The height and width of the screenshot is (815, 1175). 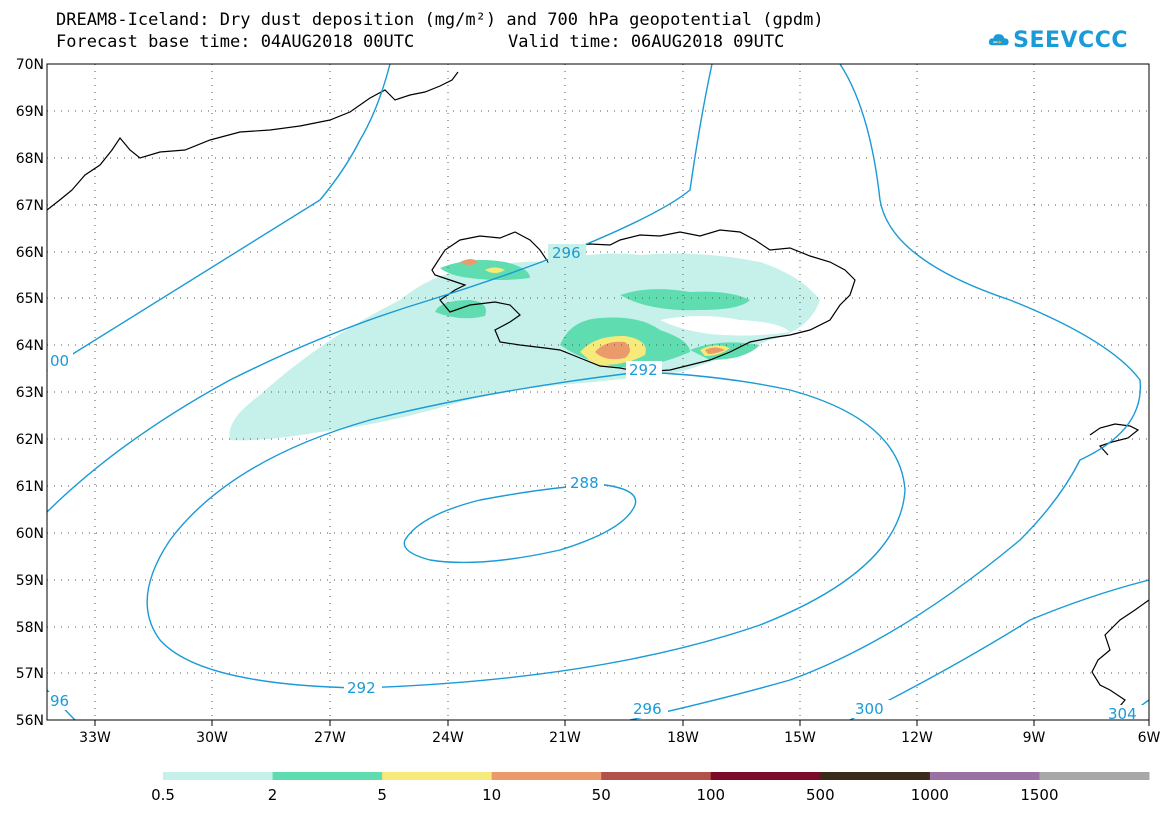 I want to click on lon-label: 33W, so click(x=95, y=738).